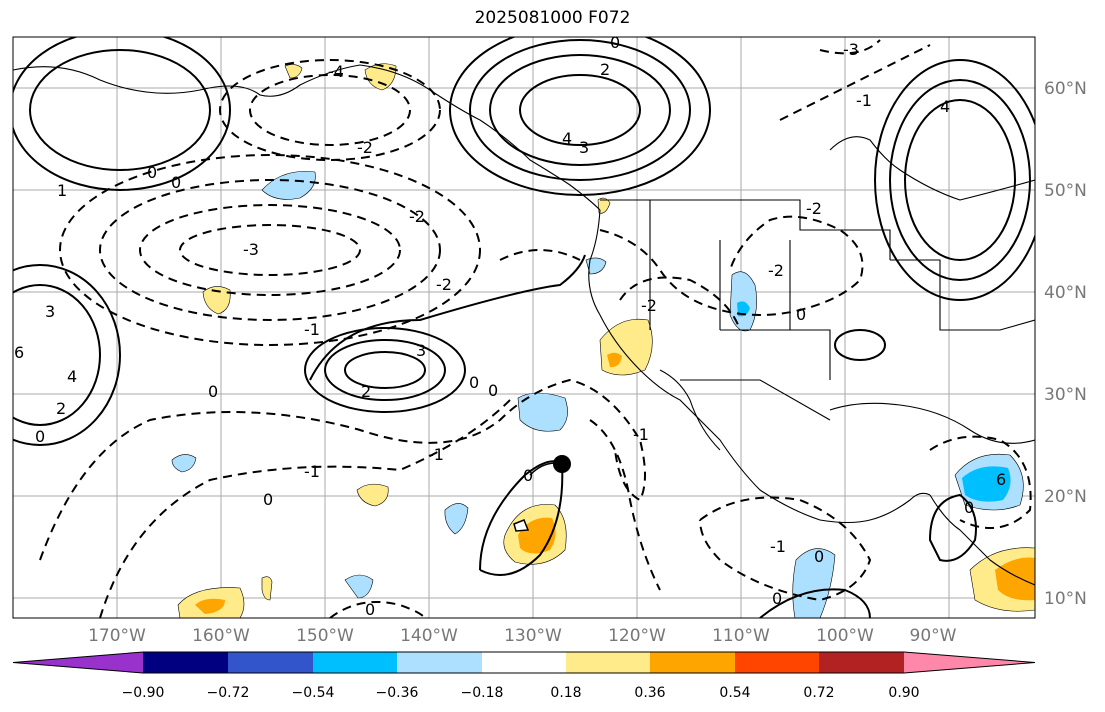 The width and height of the screenshot is (1105, 712). I want to click on lat-label: 30°N, so click(1065, 395).